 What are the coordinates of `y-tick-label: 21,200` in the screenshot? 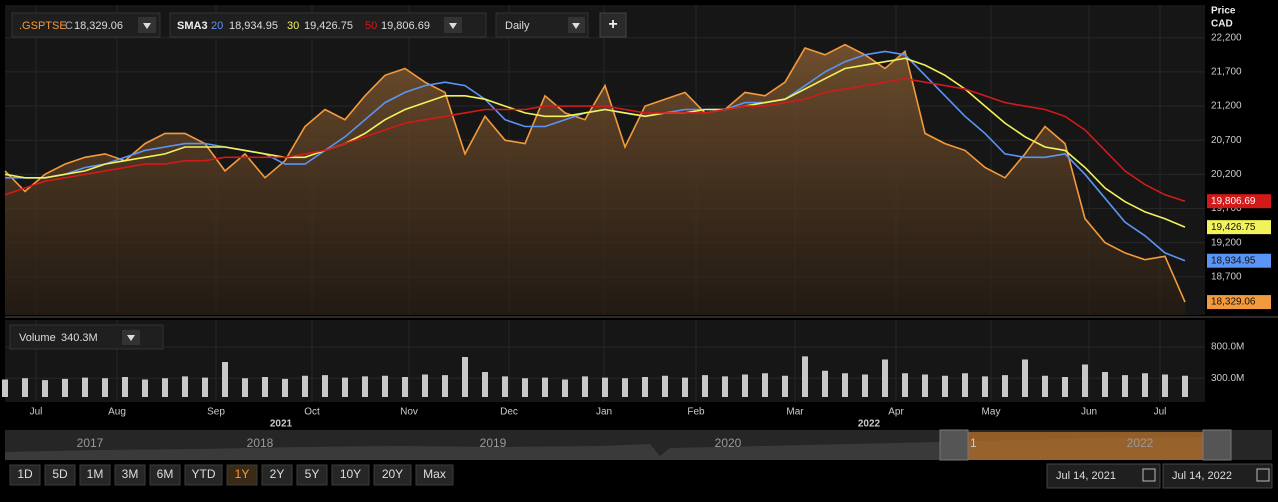 It's located at (1226, 106).